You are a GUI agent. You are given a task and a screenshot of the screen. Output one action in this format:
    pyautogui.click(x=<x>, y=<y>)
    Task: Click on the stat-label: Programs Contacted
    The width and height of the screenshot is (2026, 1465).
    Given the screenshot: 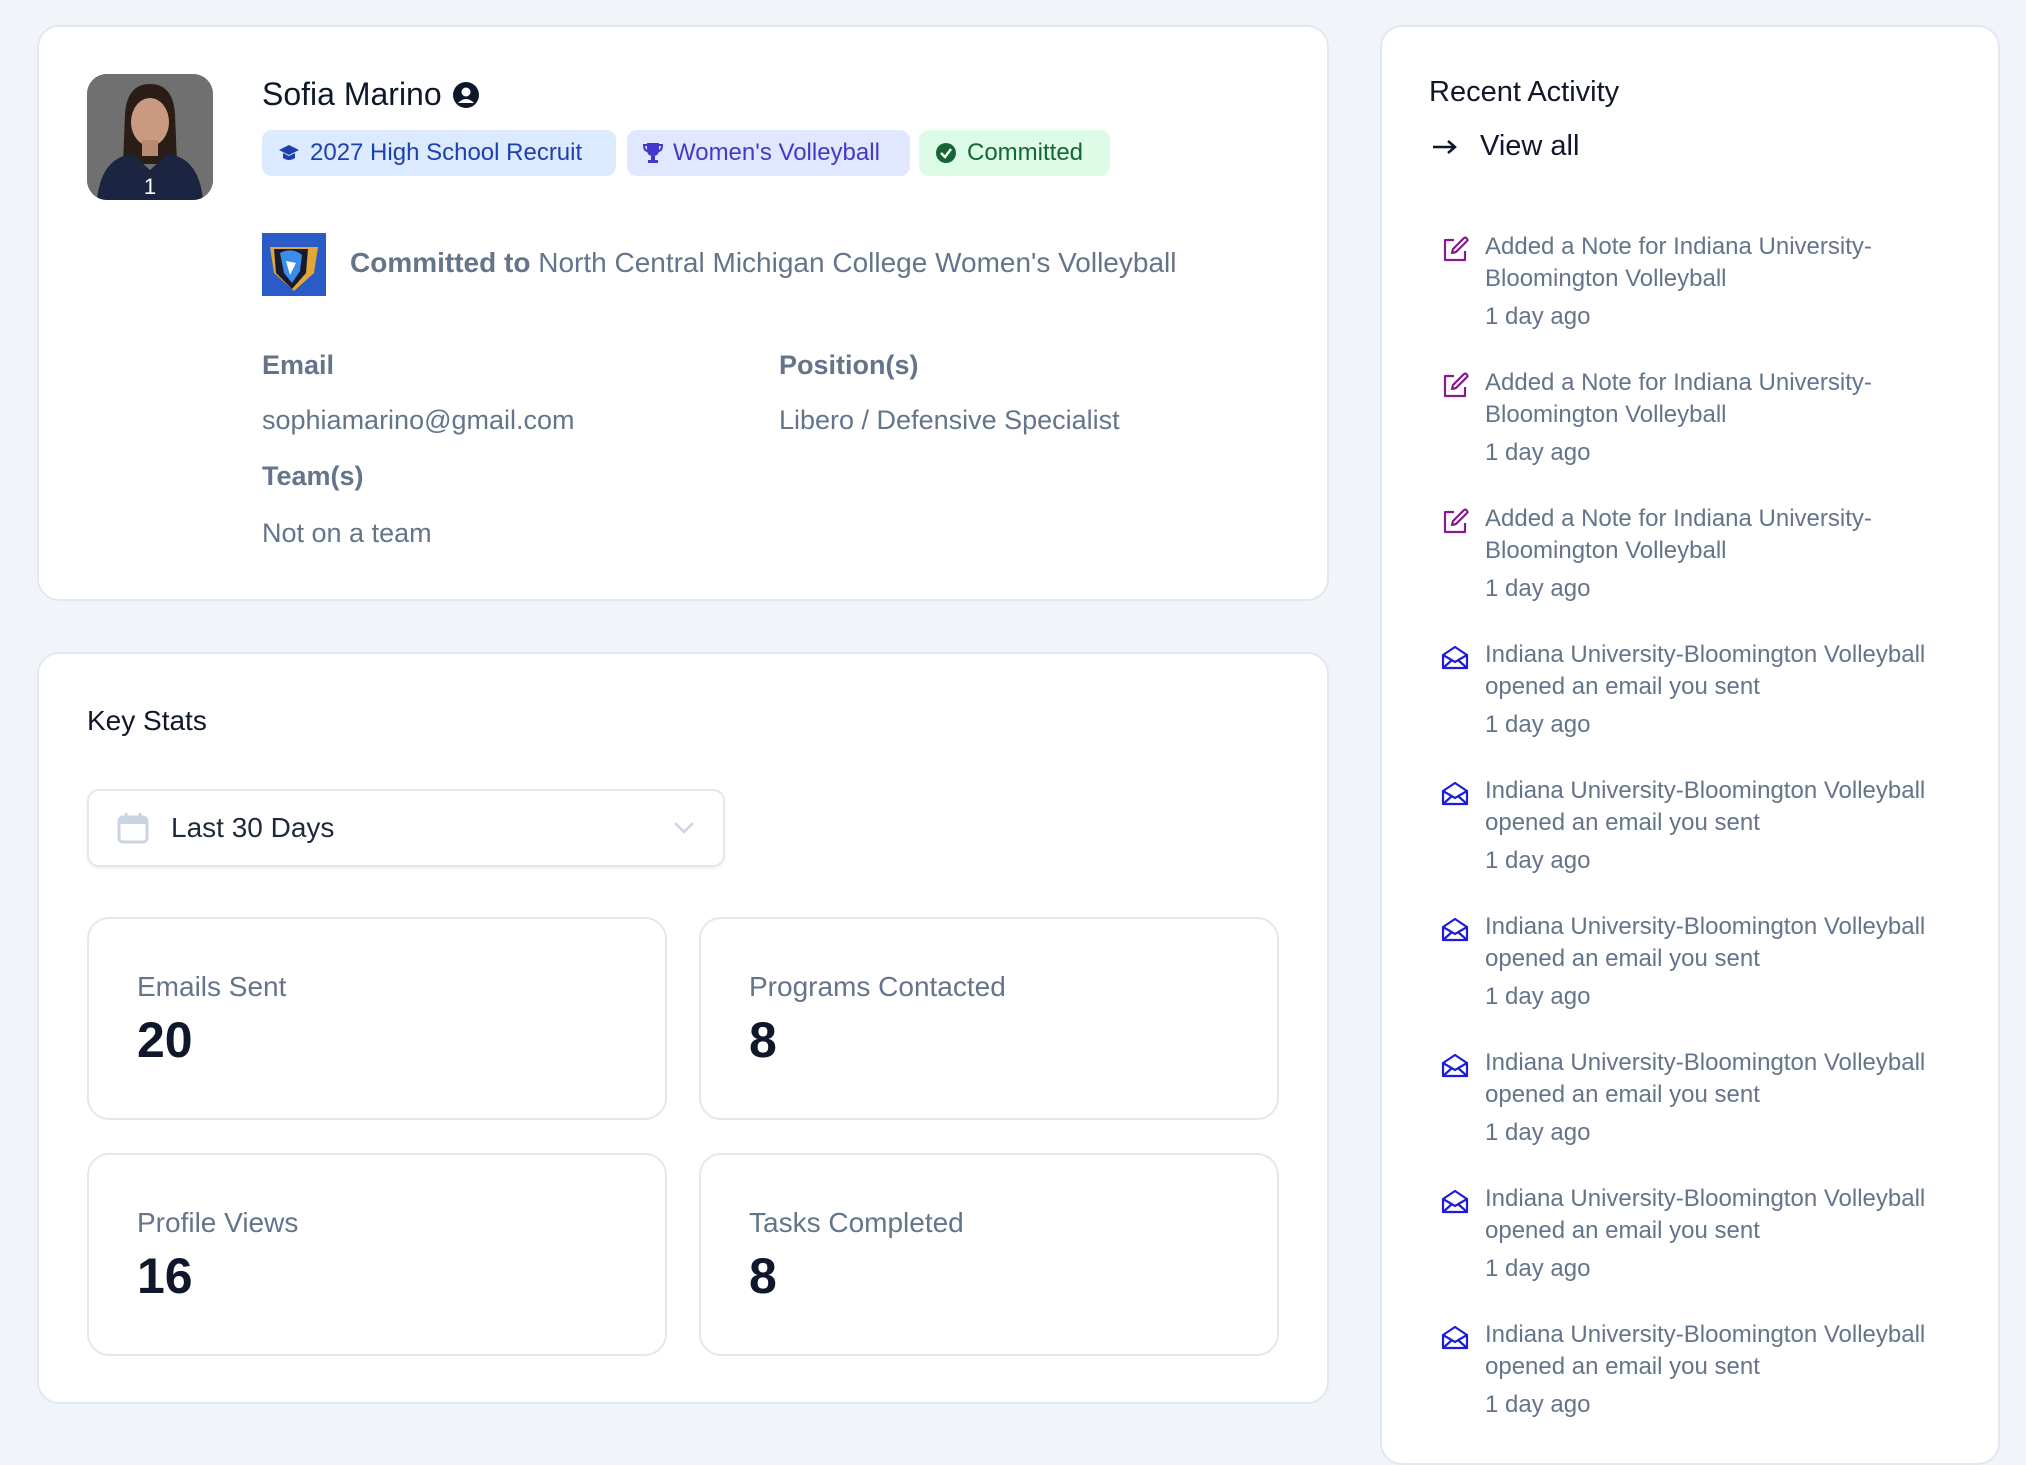 What is the action you would take?
    pyautogui.click(x=877, y=986)
    